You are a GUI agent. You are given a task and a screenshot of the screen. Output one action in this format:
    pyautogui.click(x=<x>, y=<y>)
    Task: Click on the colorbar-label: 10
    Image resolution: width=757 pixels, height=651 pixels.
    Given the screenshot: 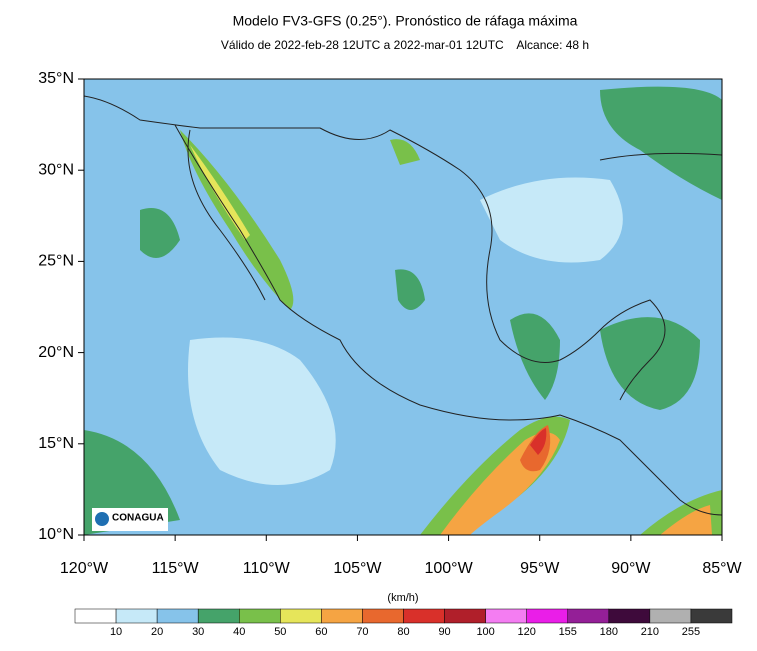 What is the action you would take?
    pyautogui.click(x=116, y=632)
    